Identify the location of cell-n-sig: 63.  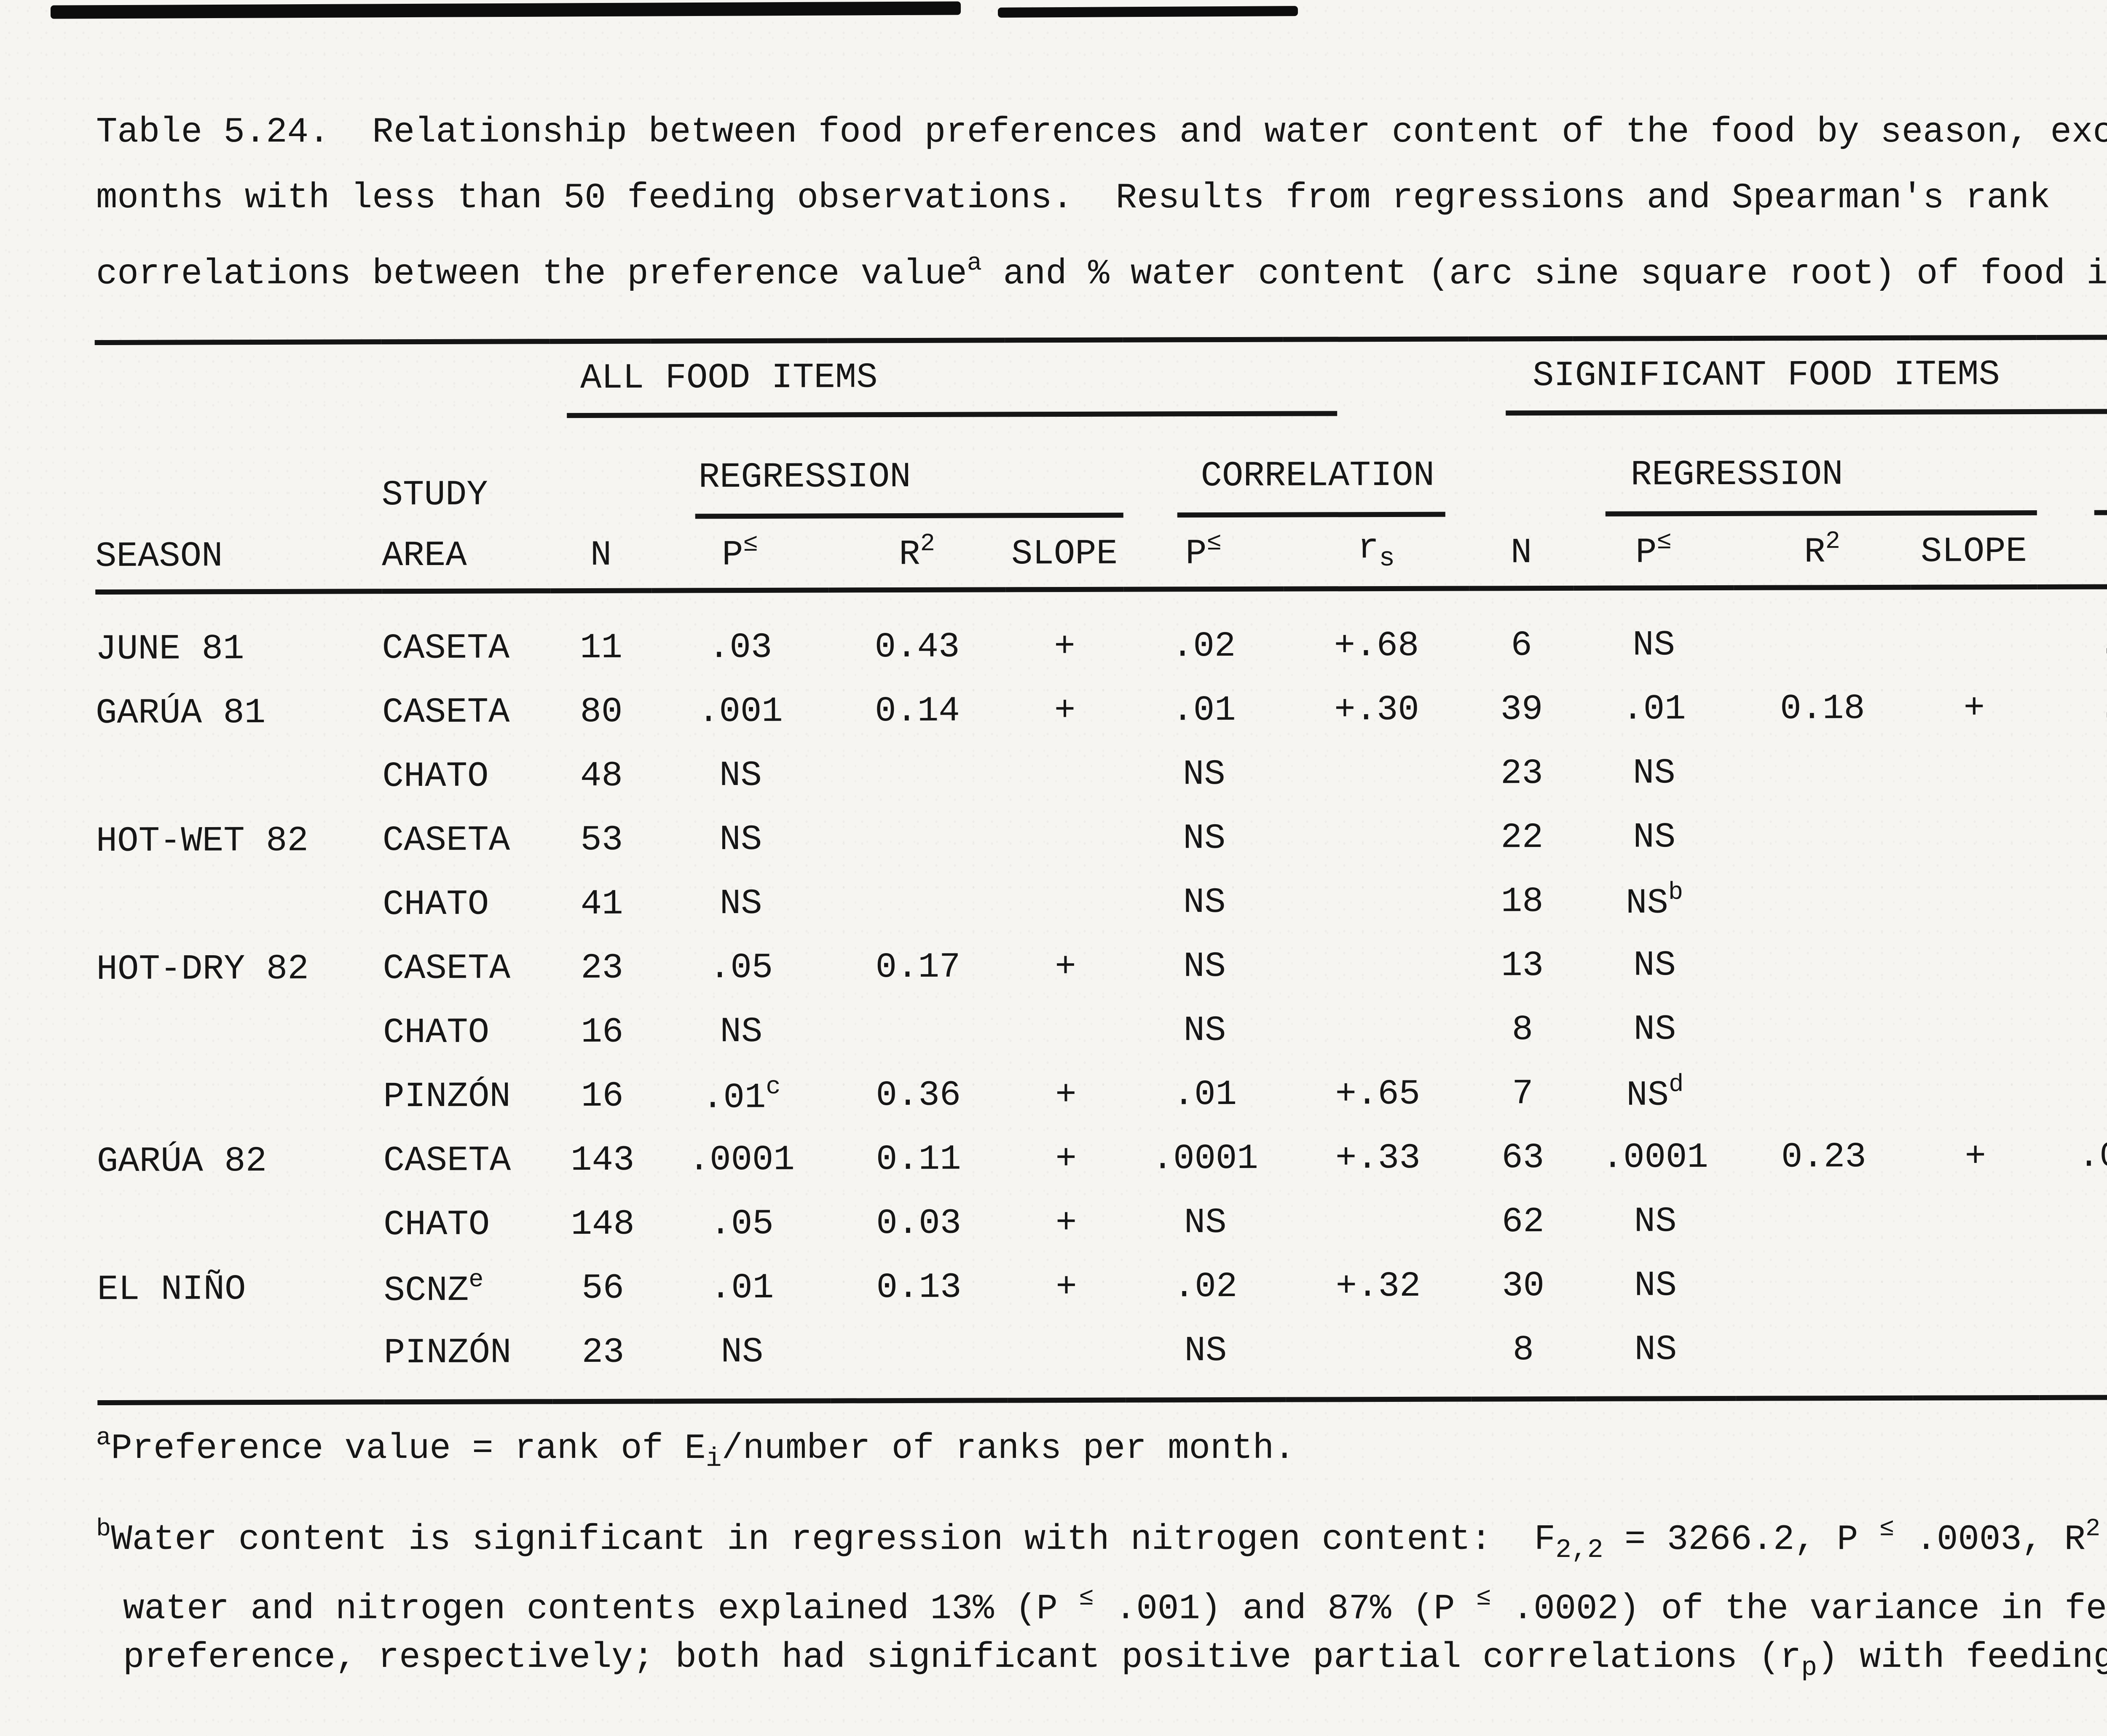
(1522, 1159).